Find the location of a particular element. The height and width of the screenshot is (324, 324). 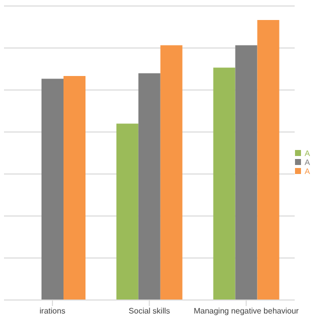

x-tick-label: Managing negative behaviour is located at coordinates (247, 311).